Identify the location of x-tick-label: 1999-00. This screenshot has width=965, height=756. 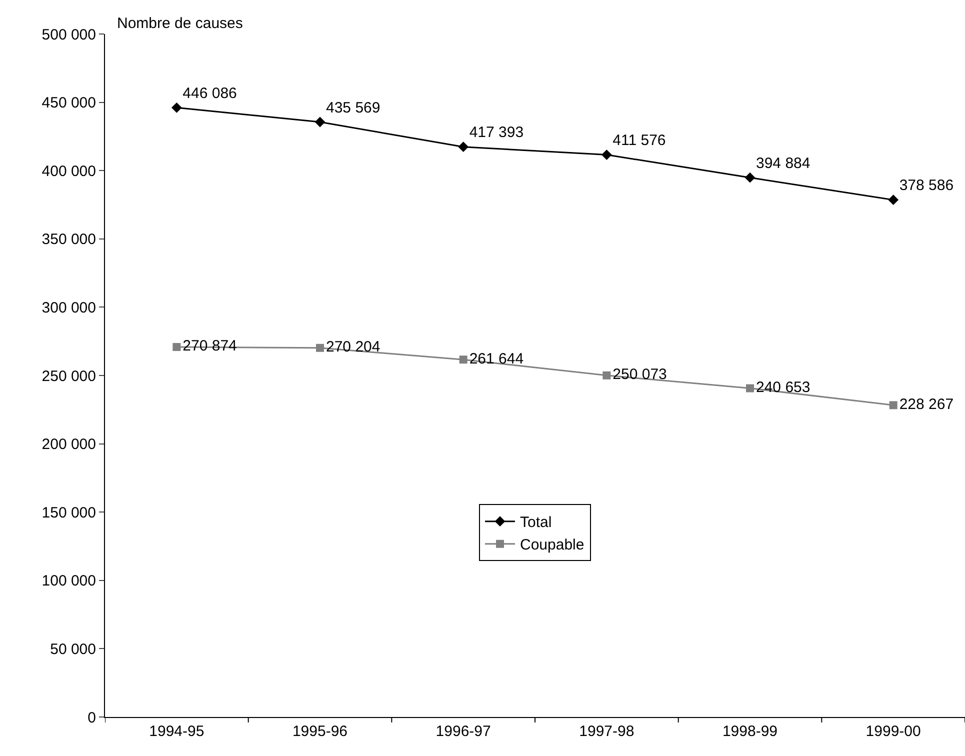
(893, 731).